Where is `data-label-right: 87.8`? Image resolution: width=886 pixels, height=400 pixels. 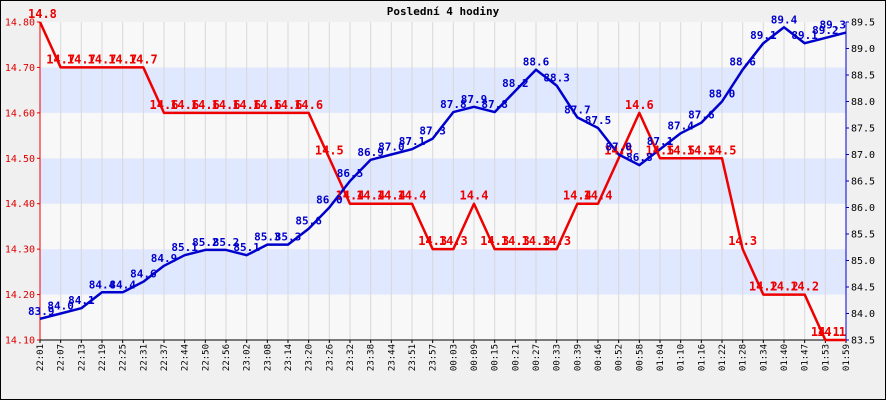 data-label-right: 87.8 is located at coordinates (453, 104).